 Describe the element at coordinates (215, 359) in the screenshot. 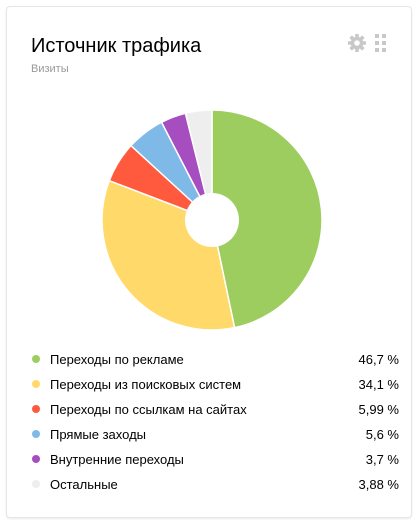

I see `legend-item: Переходы по рекламе 46,7 %` at that location.